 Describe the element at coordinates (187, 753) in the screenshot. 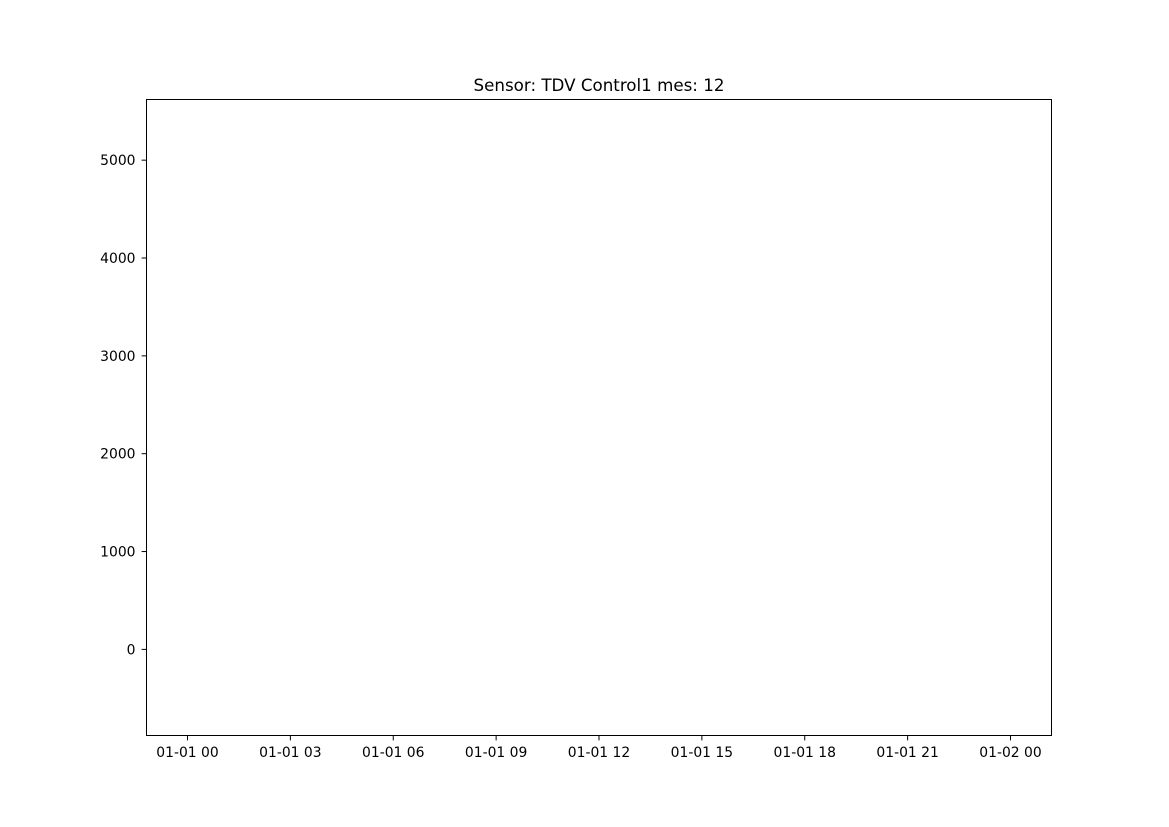

I see `x-tick-label: 01-01 00` at that location.